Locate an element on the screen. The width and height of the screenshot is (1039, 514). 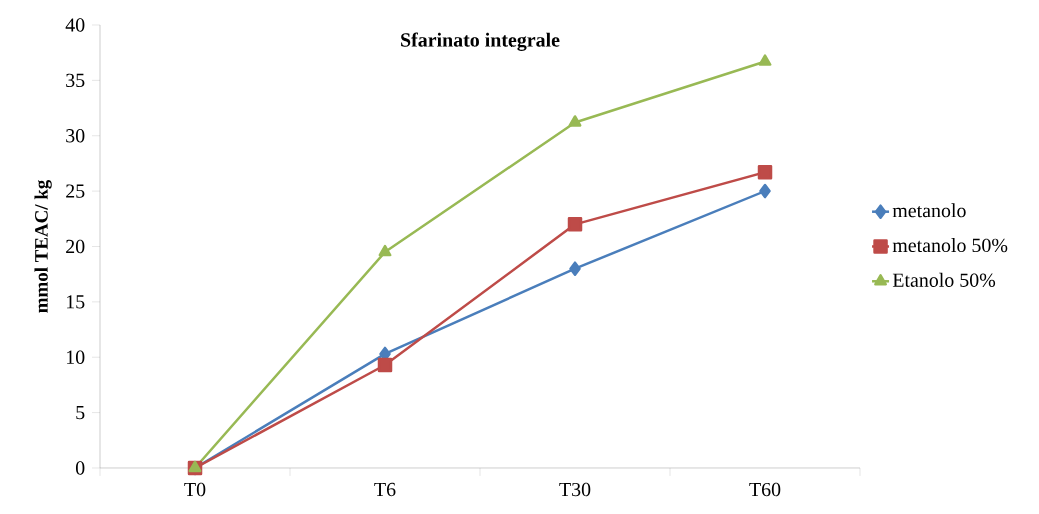
y-tick-label: 20 is located at coordinates (75, 246).